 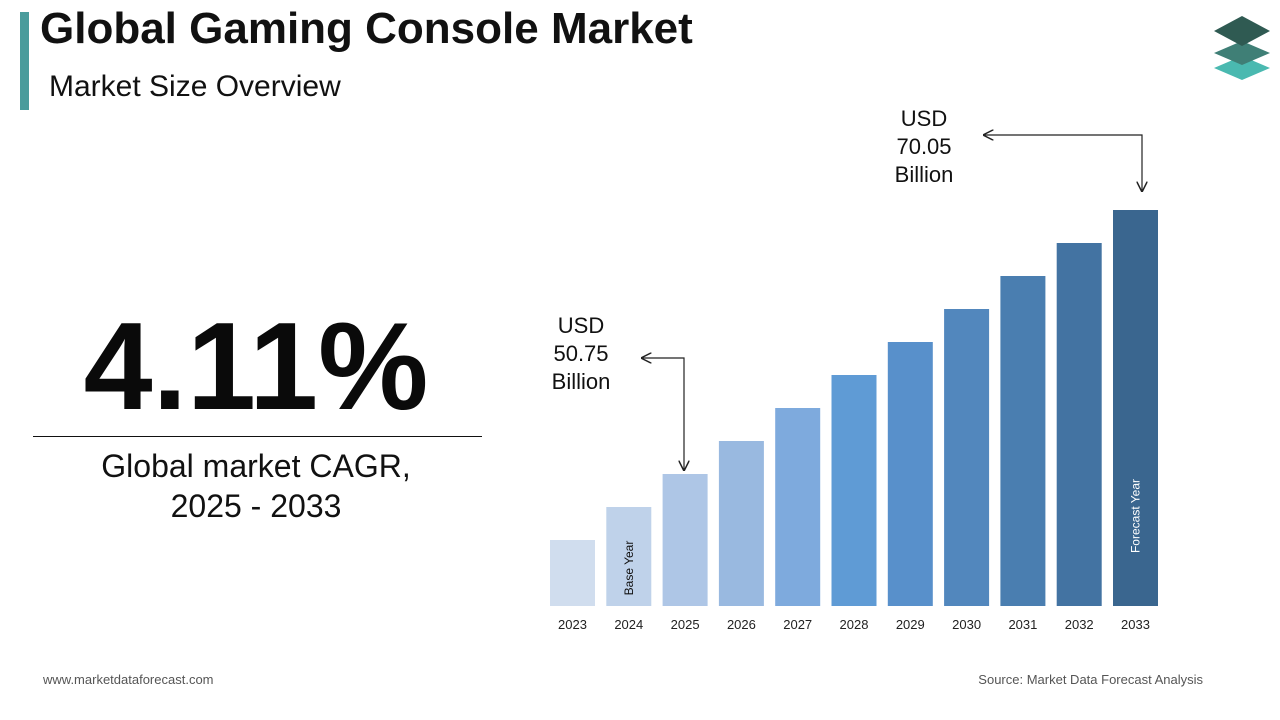 What do you see at coordinates (572, 573) in the screenshot?
I see `bar-2023` at bounding box center [572, 573].